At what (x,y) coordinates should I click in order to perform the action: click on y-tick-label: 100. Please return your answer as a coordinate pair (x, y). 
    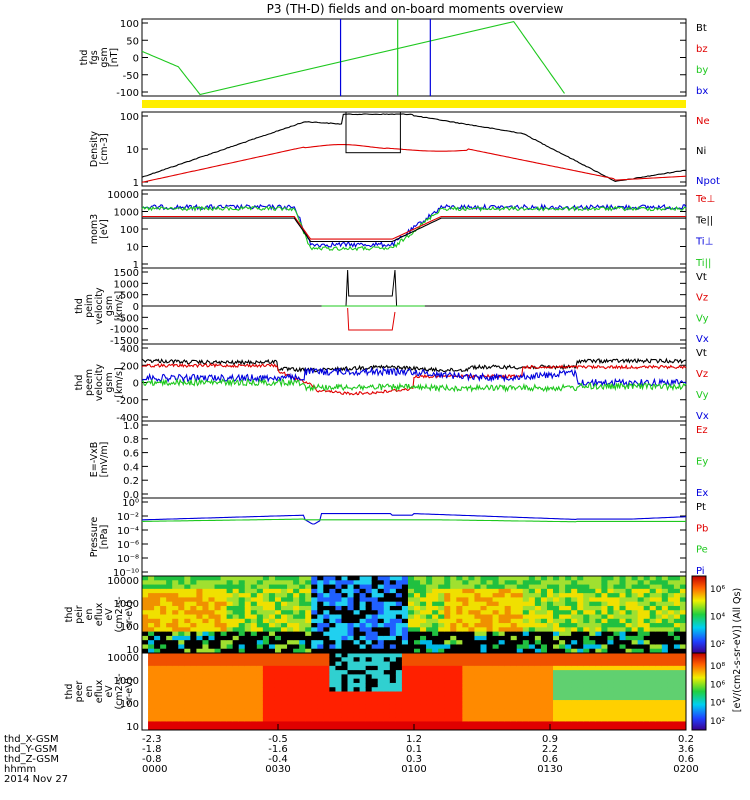
    Looking at the image, I should click on (129, 704).